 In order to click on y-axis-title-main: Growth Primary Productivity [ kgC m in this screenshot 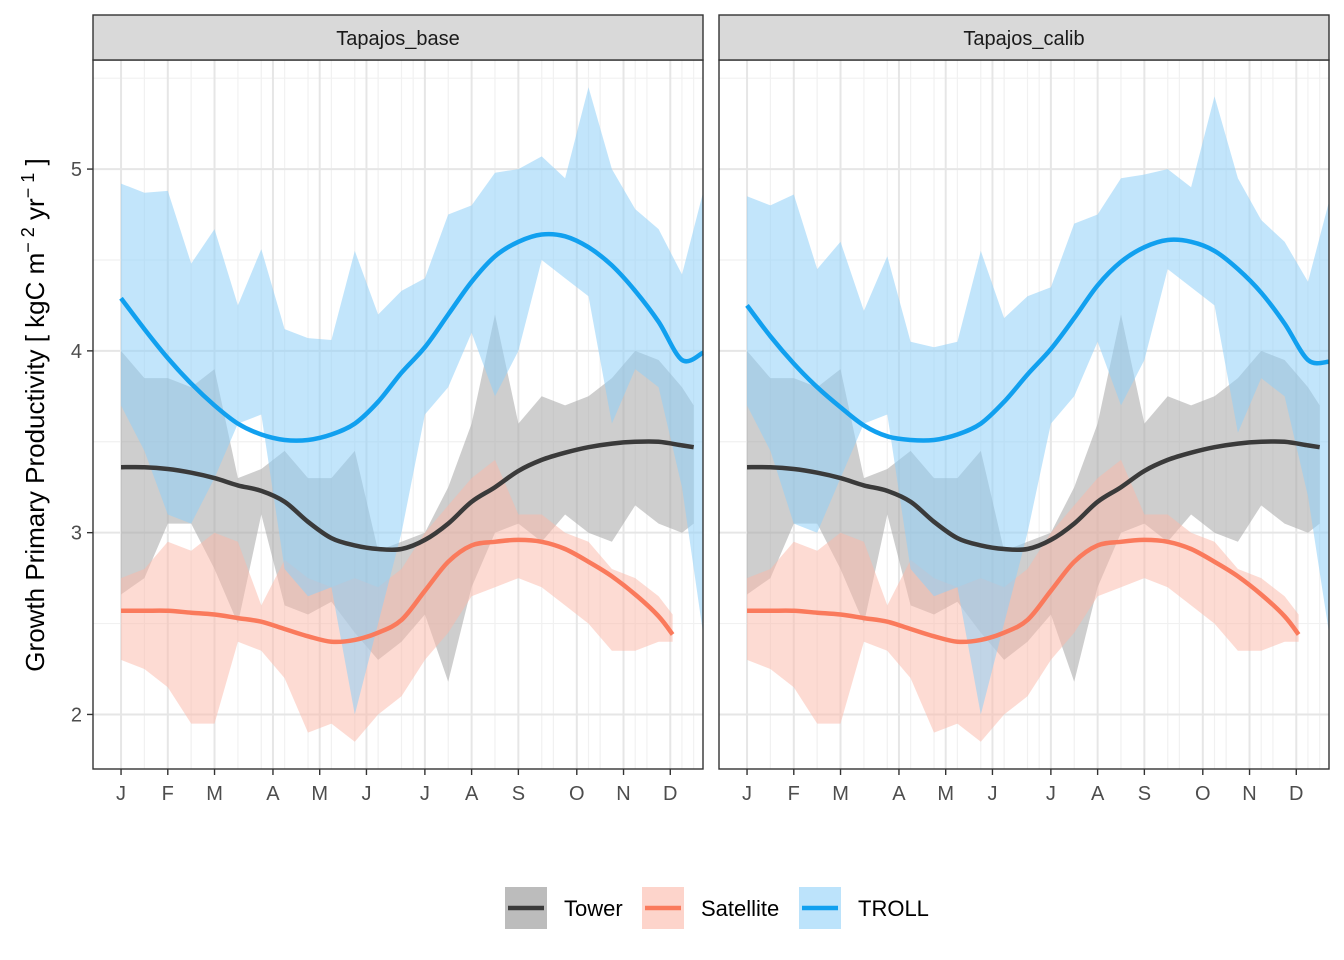, I will do `click(35, 462)`.